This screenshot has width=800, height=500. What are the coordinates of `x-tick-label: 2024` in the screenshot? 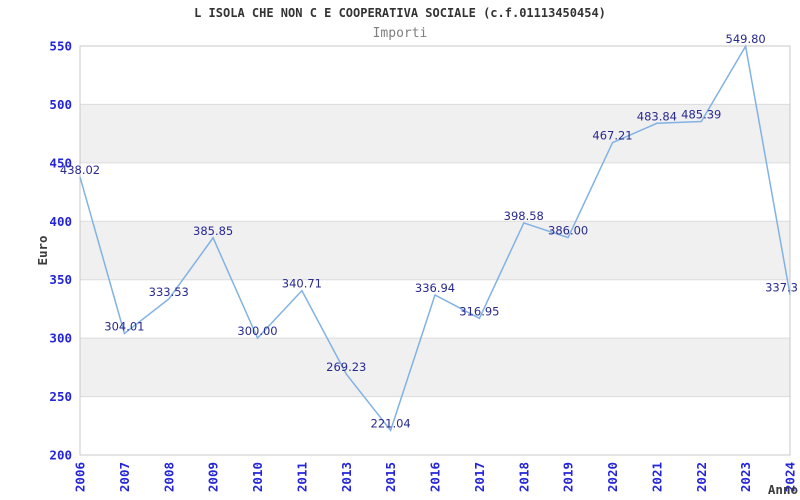 It's located at (790, 477).